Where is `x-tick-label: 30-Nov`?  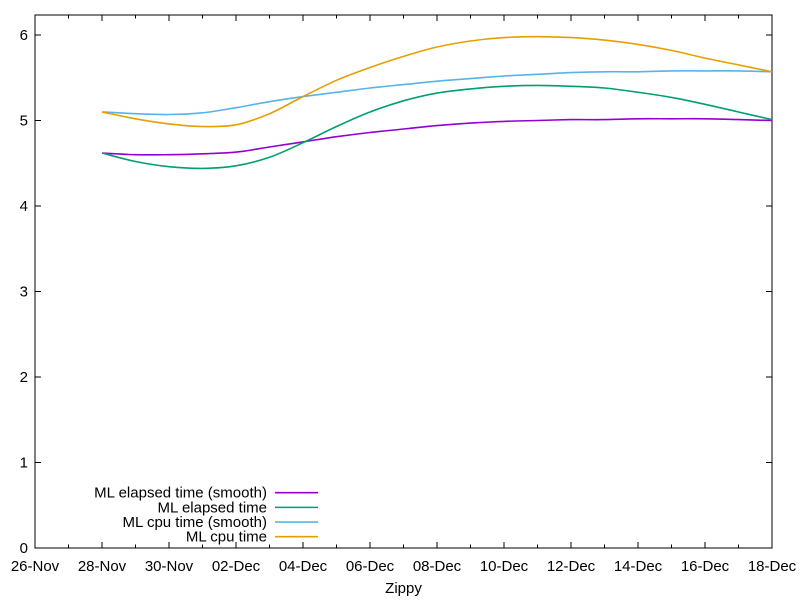 x-tick-label: 30-Nov is located at coordinates (169, 566).